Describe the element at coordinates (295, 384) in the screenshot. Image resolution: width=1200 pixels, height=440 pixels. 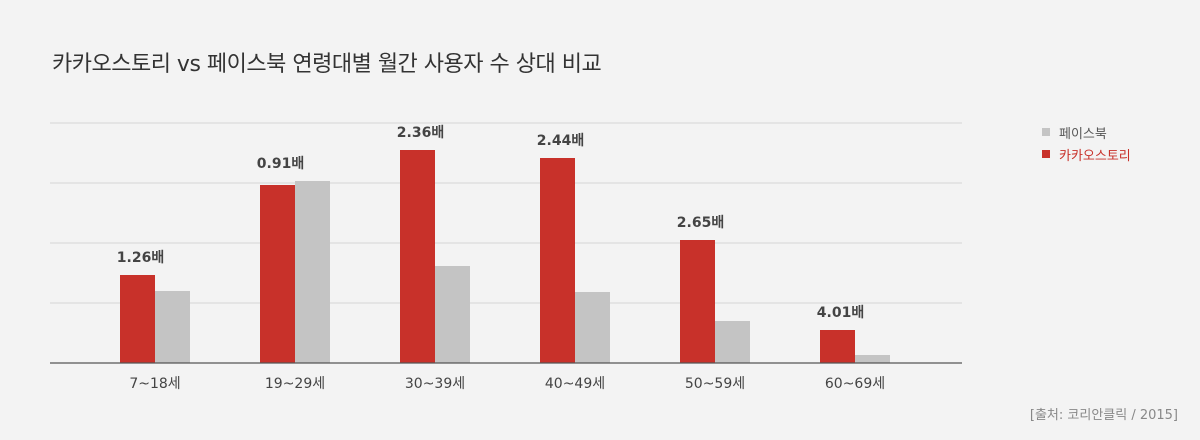
I see `x-tick-label: 19~29세` at that location.